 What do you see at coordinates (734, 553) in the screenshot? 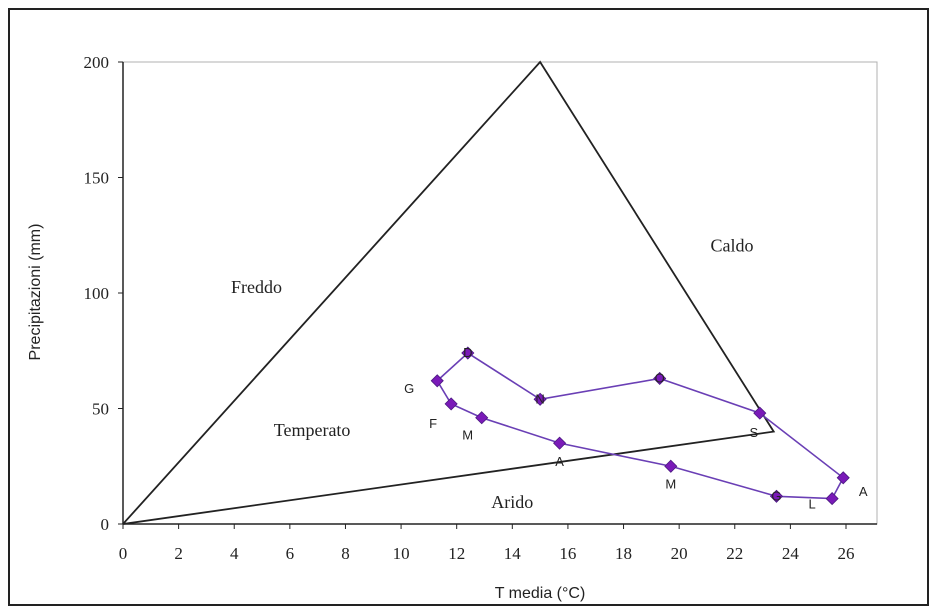
I see `x-tick-label: 22` at bounding box center [734, 553].